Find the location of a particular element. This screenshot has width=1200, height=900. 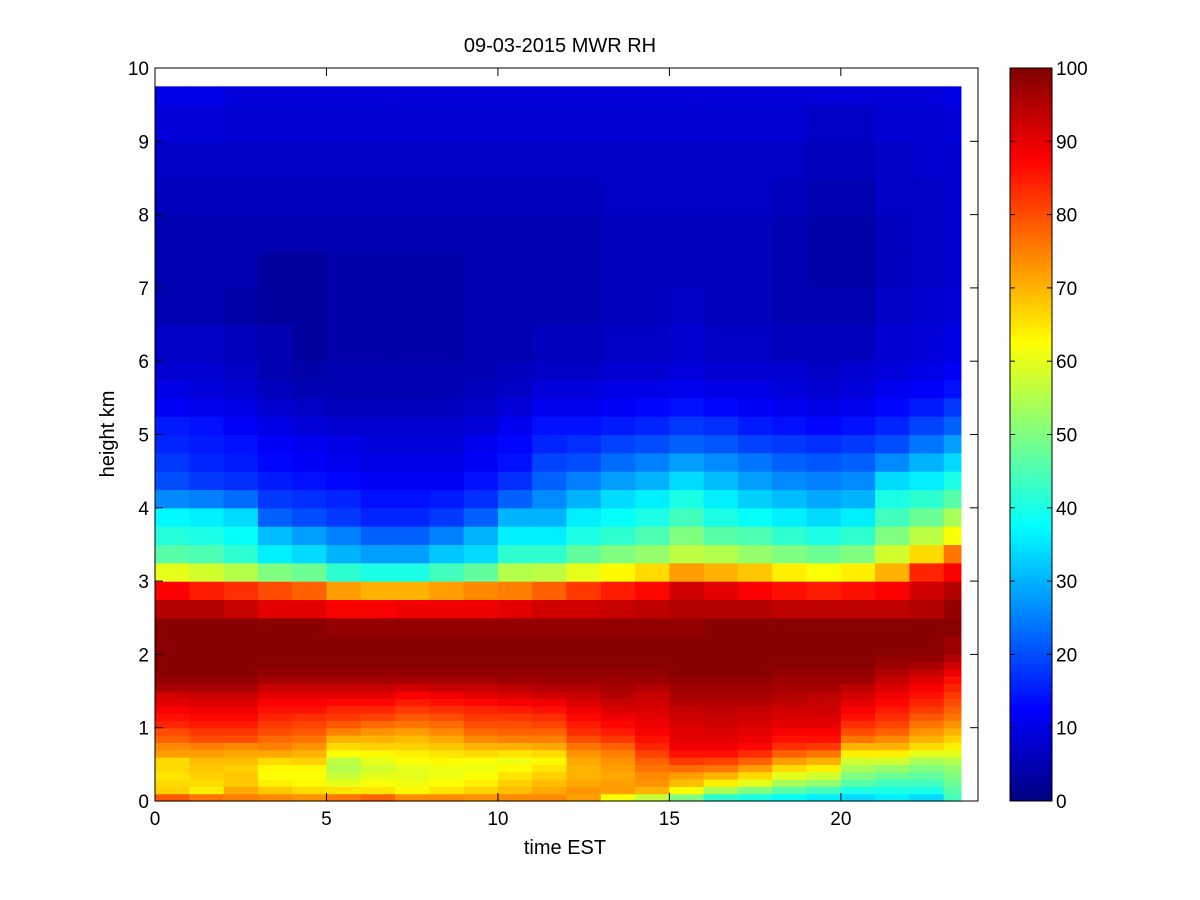

y-tick-label: 4 is located at coordinates (143, 509).